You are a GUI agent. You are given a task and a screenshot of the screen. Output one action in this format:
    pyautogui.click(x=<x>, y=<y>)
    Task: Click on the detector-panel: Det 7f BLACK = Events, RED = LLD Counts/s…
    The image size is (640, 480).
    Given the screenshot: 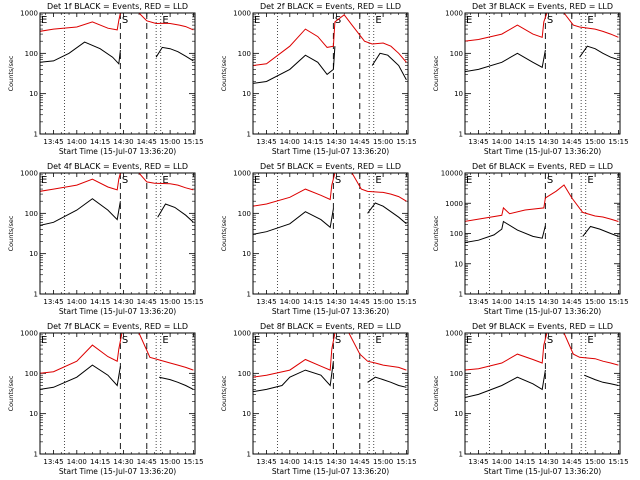 What is the action you would take?
    pyautogui.click(x=105, y=399)
    